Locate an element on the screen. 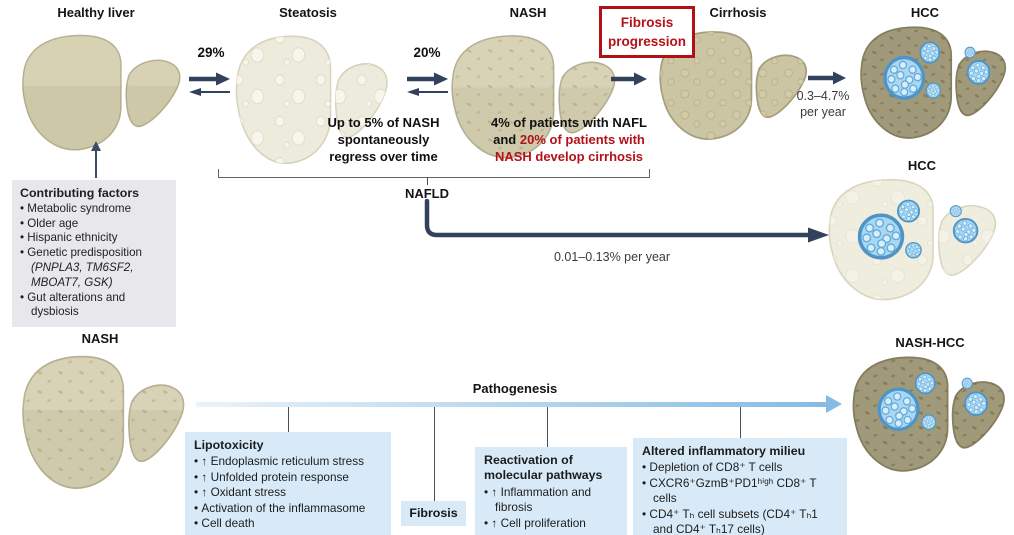 This screenshot has height=535, width=1014. nash-liver-illustration is located at coordinates (533, 97).